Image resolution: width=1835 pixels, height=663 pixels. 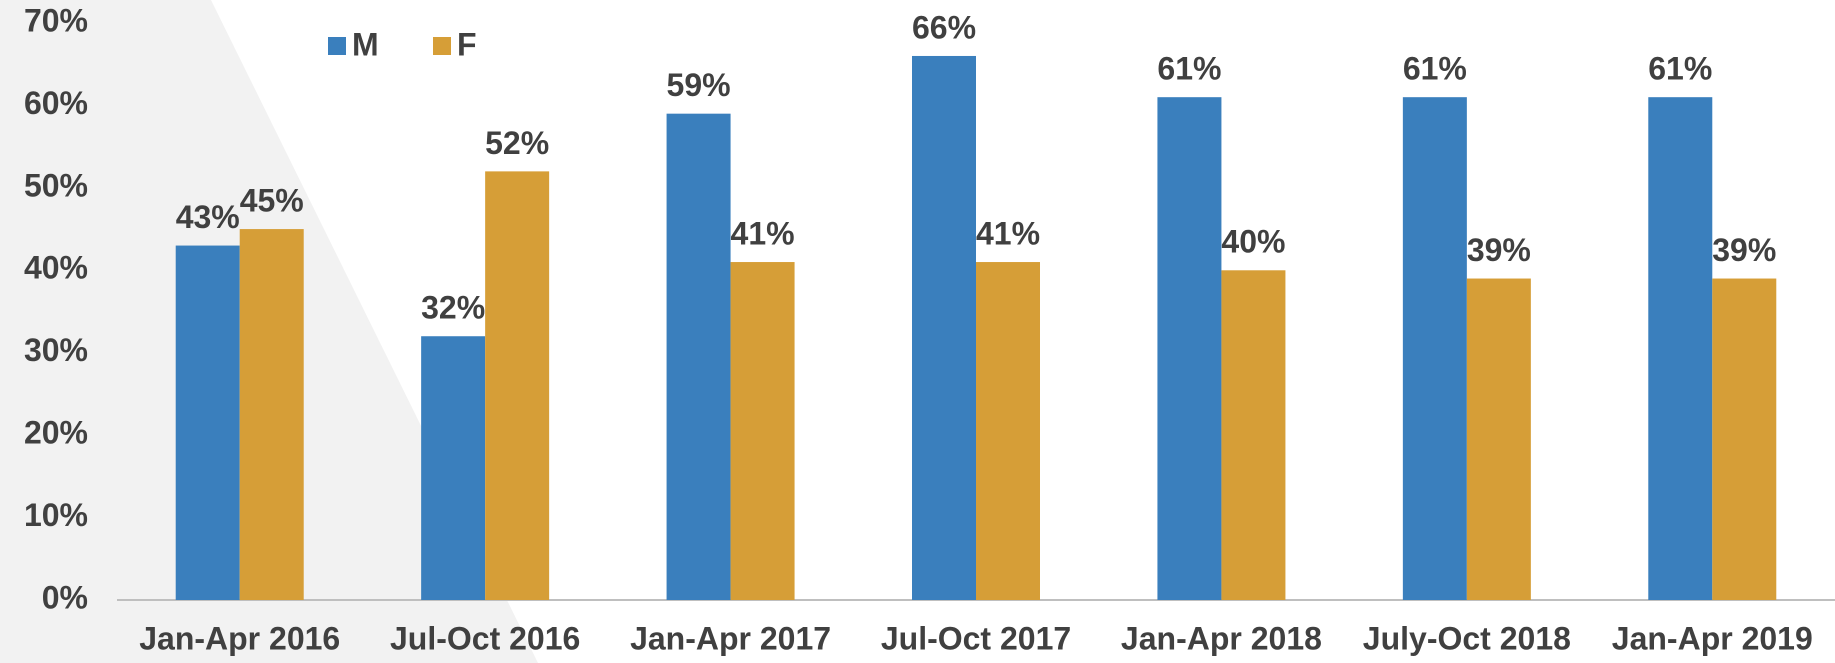 I want to click on data-label: 40%, so click(x=1253, y=242).